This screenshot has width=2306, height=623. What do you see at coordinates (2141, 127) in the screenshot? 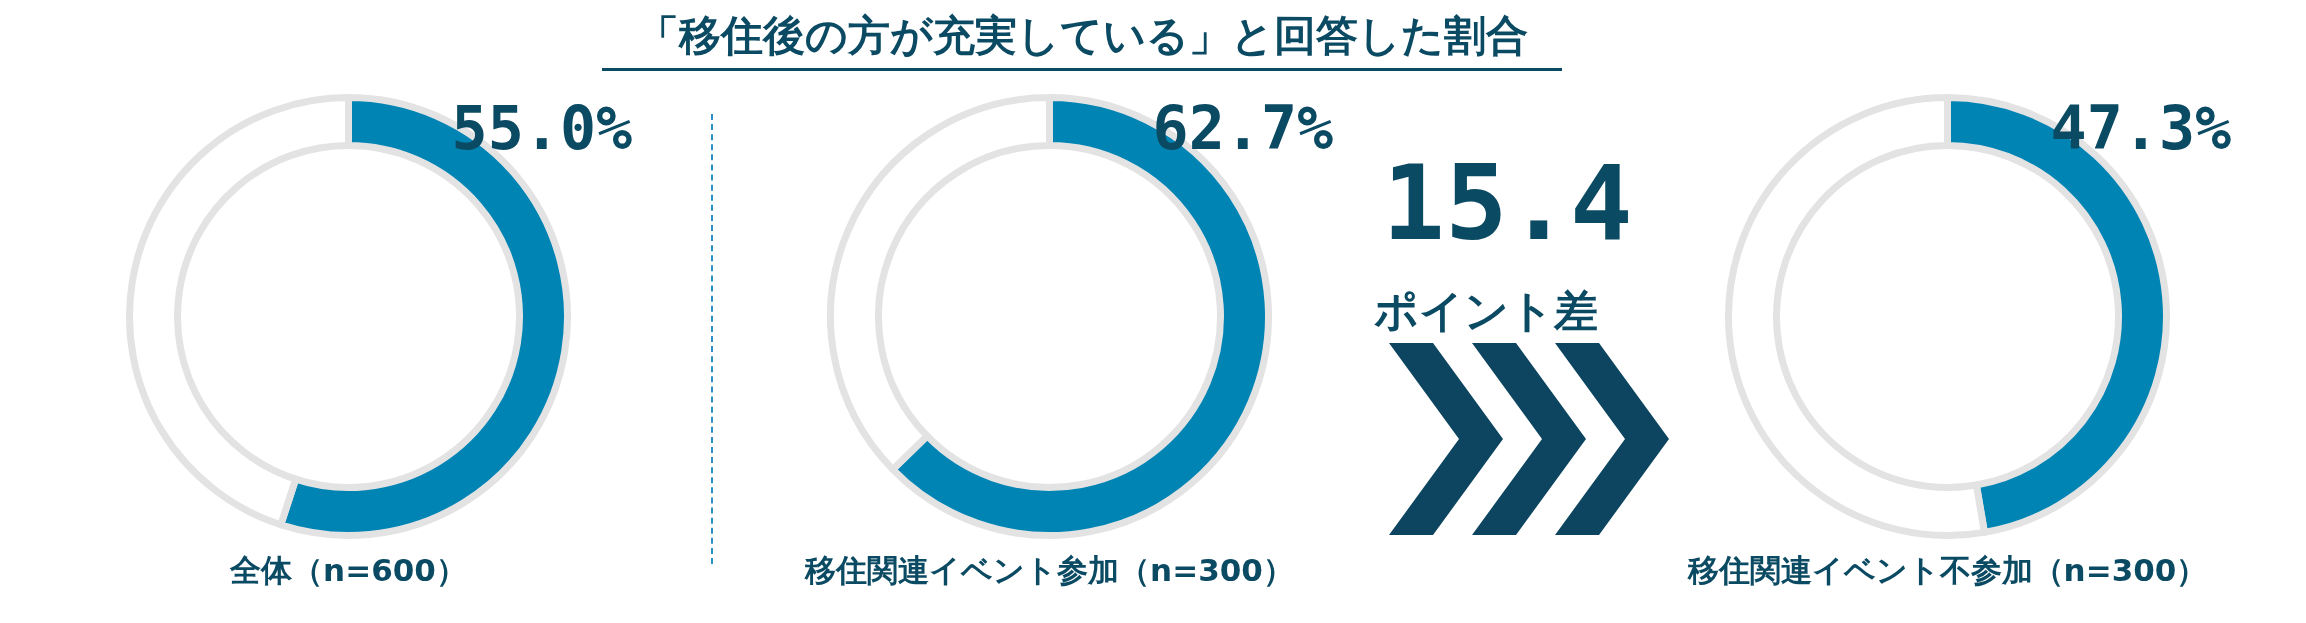
I see `data-label: 47.3%` at bounding box center [2141, 127].